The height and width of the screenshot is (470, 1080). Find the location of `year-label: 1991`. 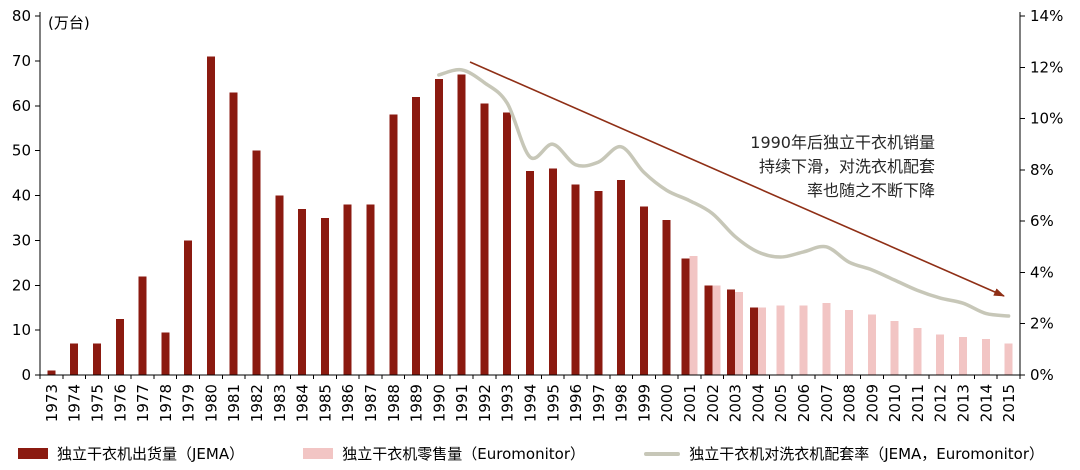

year-label: 1991 is located at coordinates (462, 403).